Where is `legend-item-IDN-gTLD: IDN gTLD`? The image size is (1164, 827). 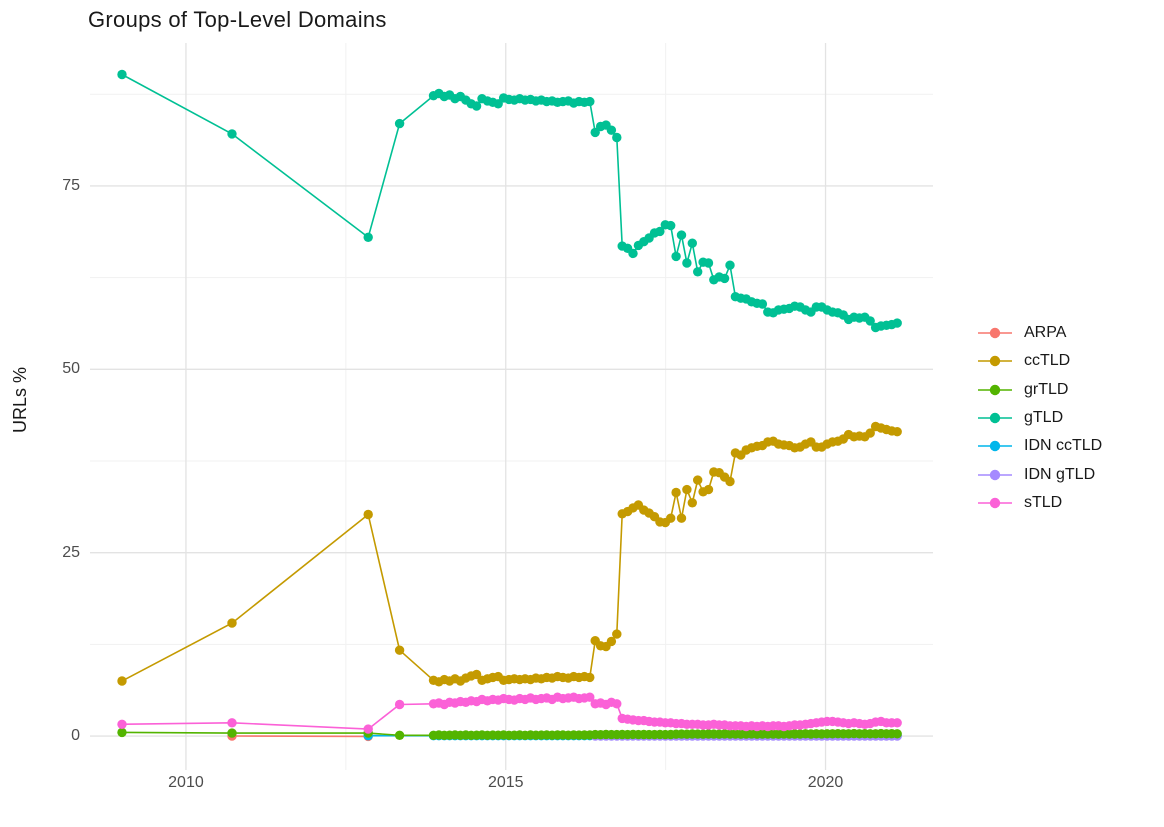
legend-item-IDN-gTLD: IDN gTLD is located at coordinates (1039, 474).